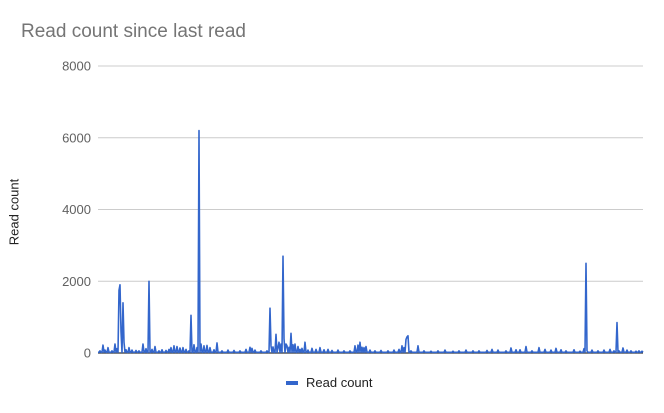 This screenshot has width=664, height=413. What do you see at coordinates (76, 209) in the screenshot?
I see `y-tick-label: 4000` at bounding box center [76, 209].